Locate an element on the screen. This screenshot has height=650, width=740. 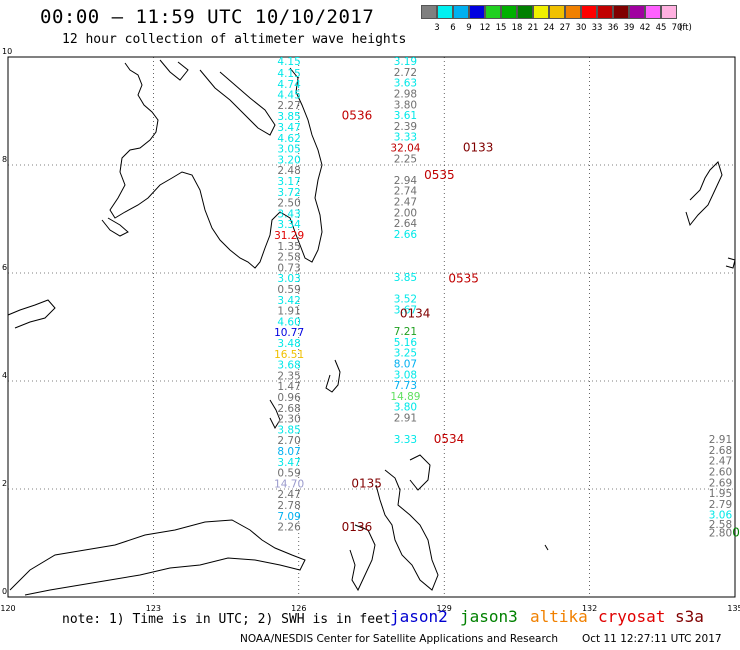
swh-value-label: 3.25 is located at coordinates (405, 354).